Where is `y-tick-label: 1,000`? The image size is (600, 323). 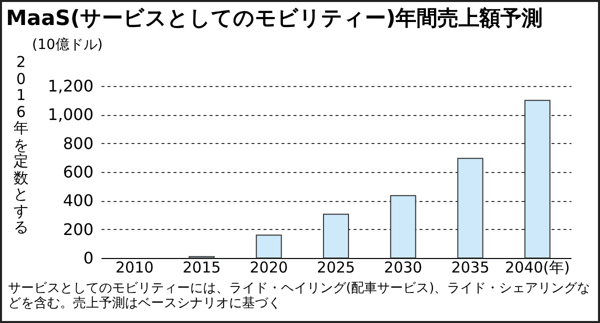
y-tick-label: 1,000 is located at coordinates (71, 114).